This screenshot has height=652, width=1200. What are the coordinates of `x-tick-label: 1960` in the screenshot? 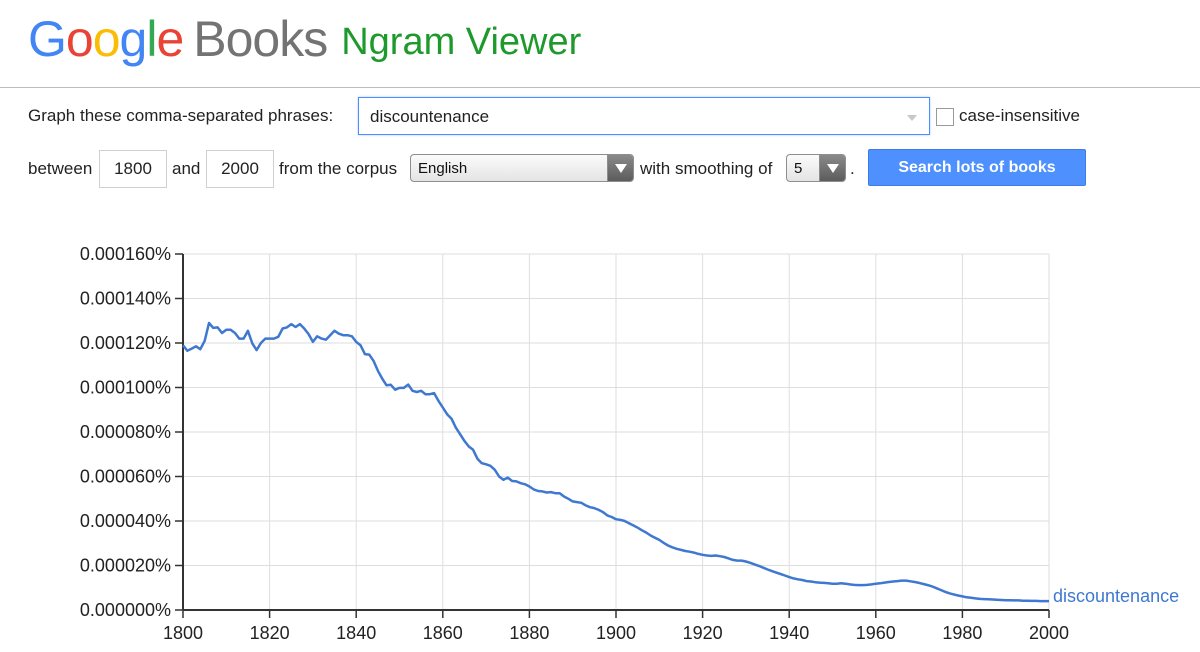 It's located at (876, 633).